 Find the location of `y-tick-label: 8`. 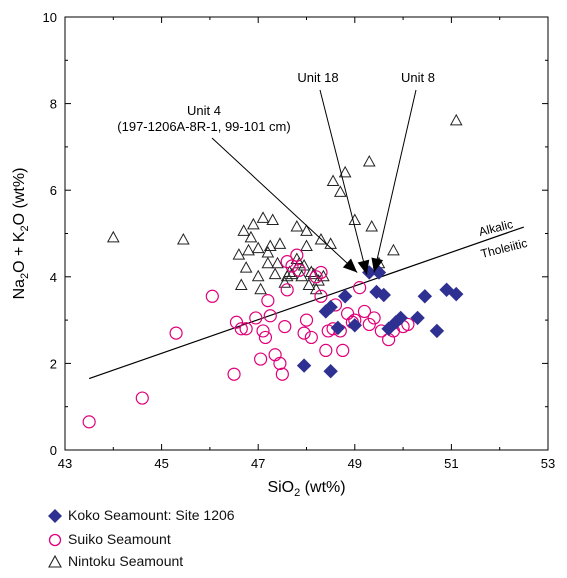

y-tick-label: 8 is located at coordinates (53, 104).